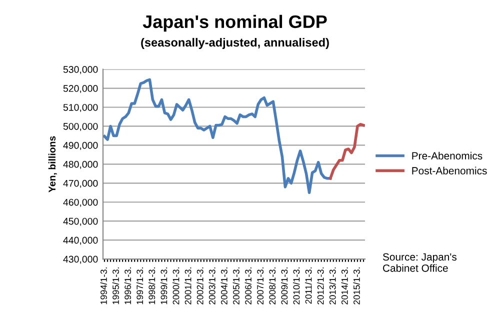 The width and height of the screenshot is (500, 330). What do you see at coordinates (80, 70) in the screenshot?
I see `y-tick-label: 530,000` at bounding box center [80, 70].